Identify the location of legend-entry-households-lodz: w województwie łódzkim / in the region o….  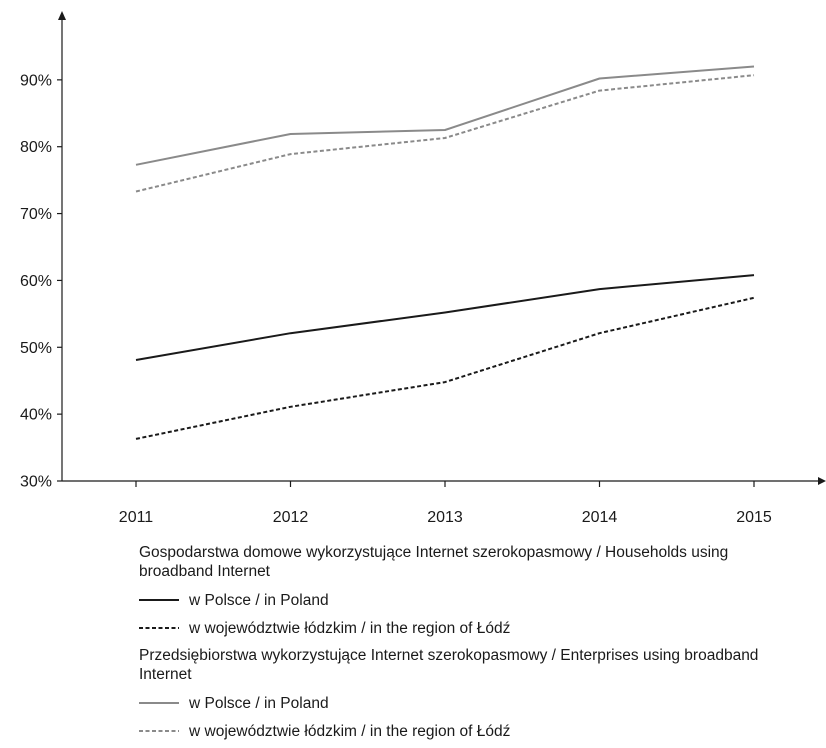
(469, 628).